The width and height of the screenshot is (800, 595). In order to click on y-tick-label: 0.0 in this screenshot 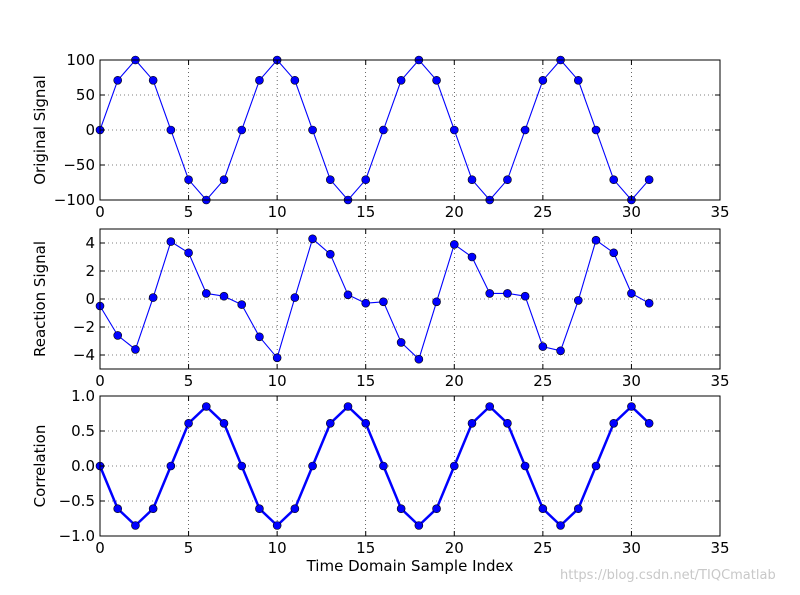, I will do `click(83, 466)`.